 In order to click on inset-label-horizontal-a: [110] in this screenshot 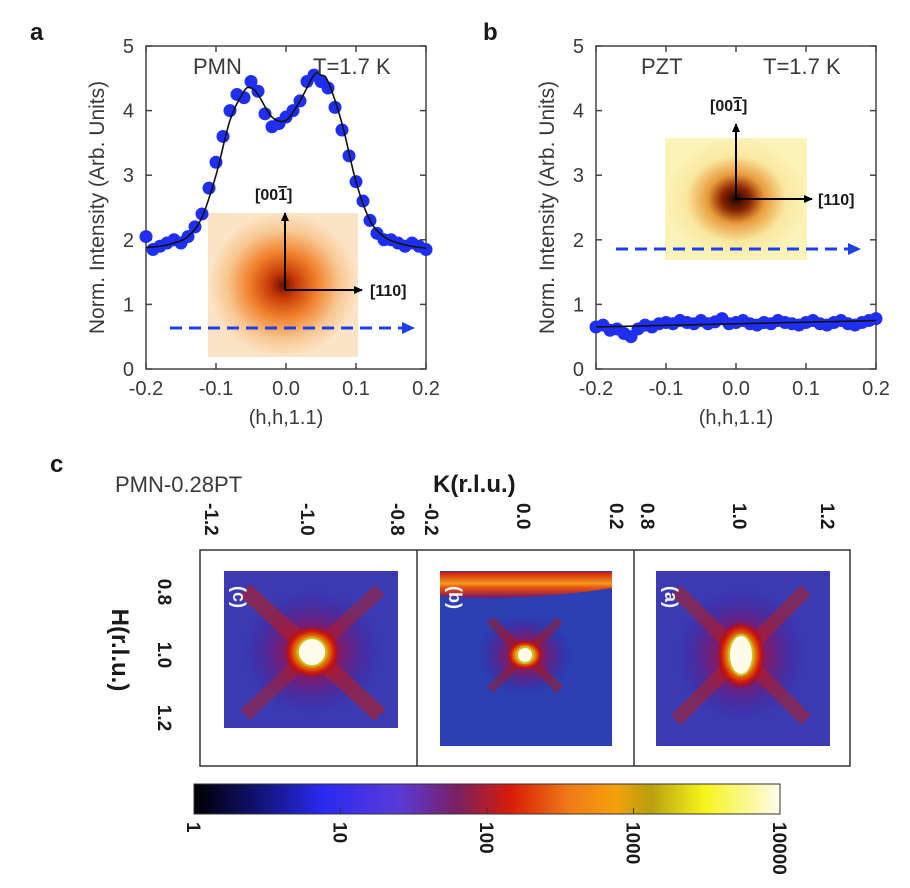, I will do `click(388, 291)`.